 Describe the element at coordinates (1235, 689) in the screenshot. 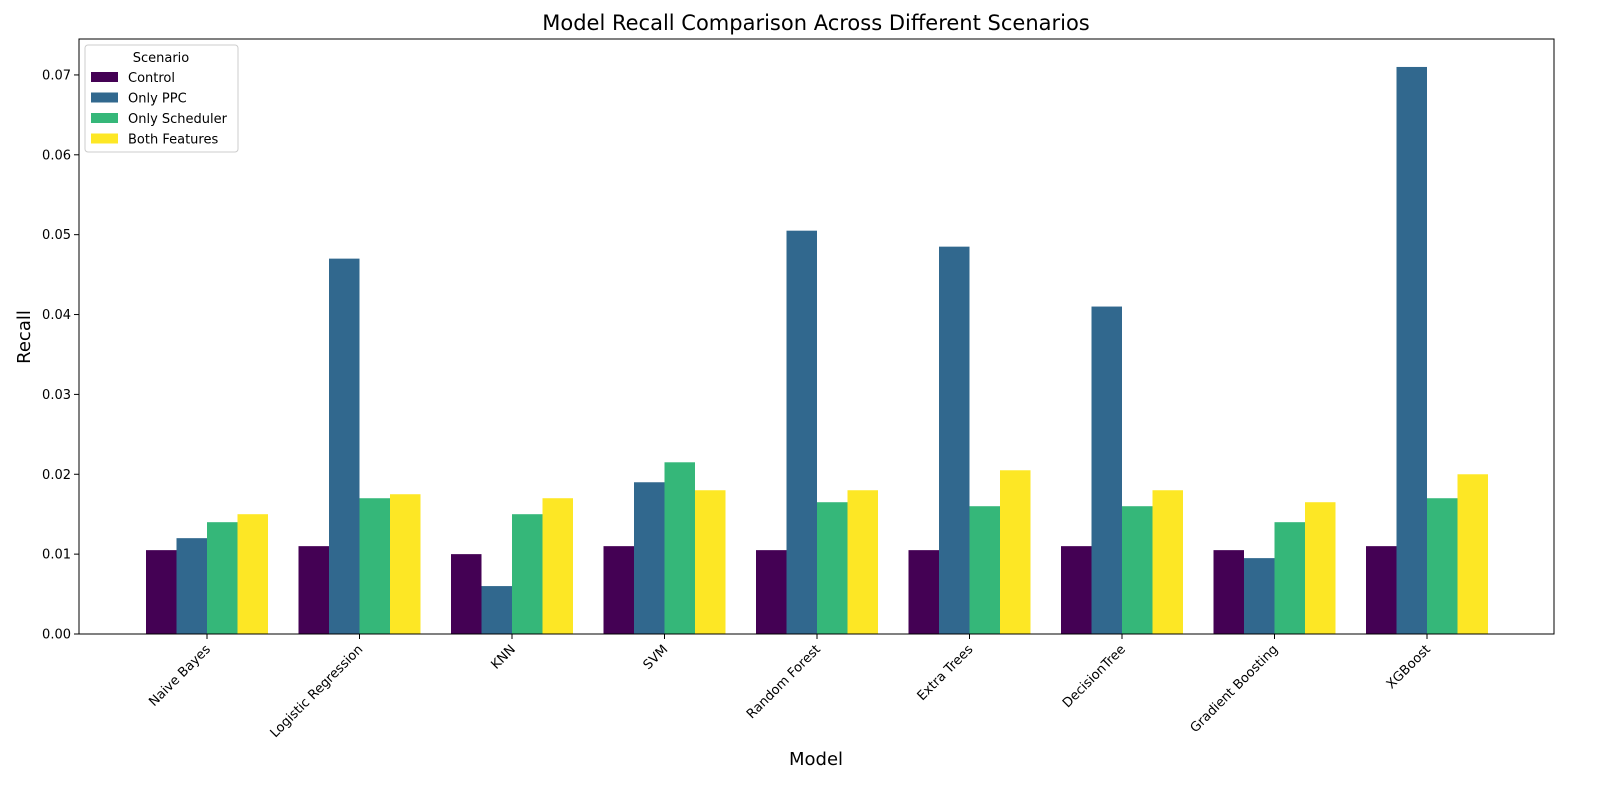

I see `x-tick-label: Gradient Boosting` at that location.